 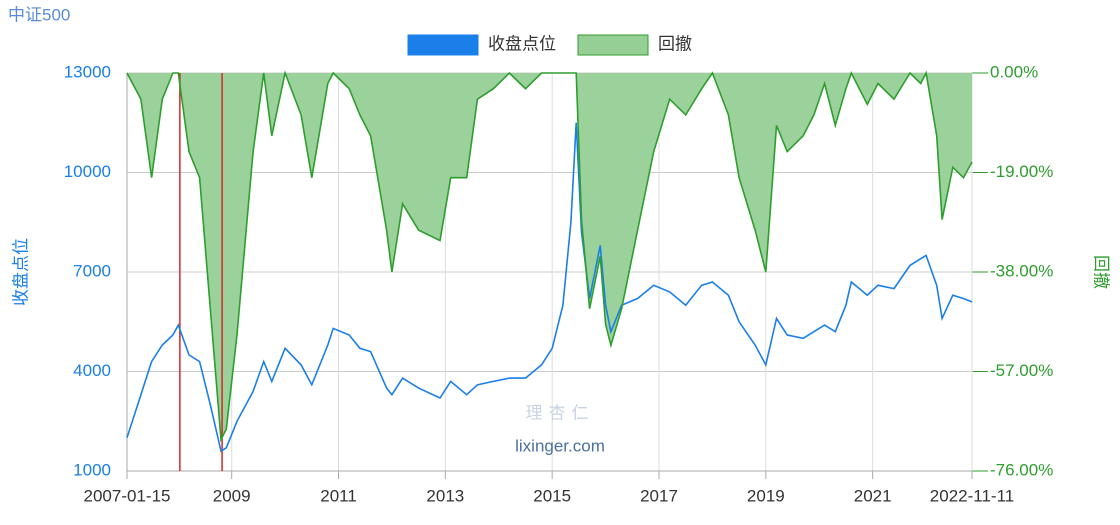 I want to click on legend-label: 收盘点位, so click(x=522, y=43).